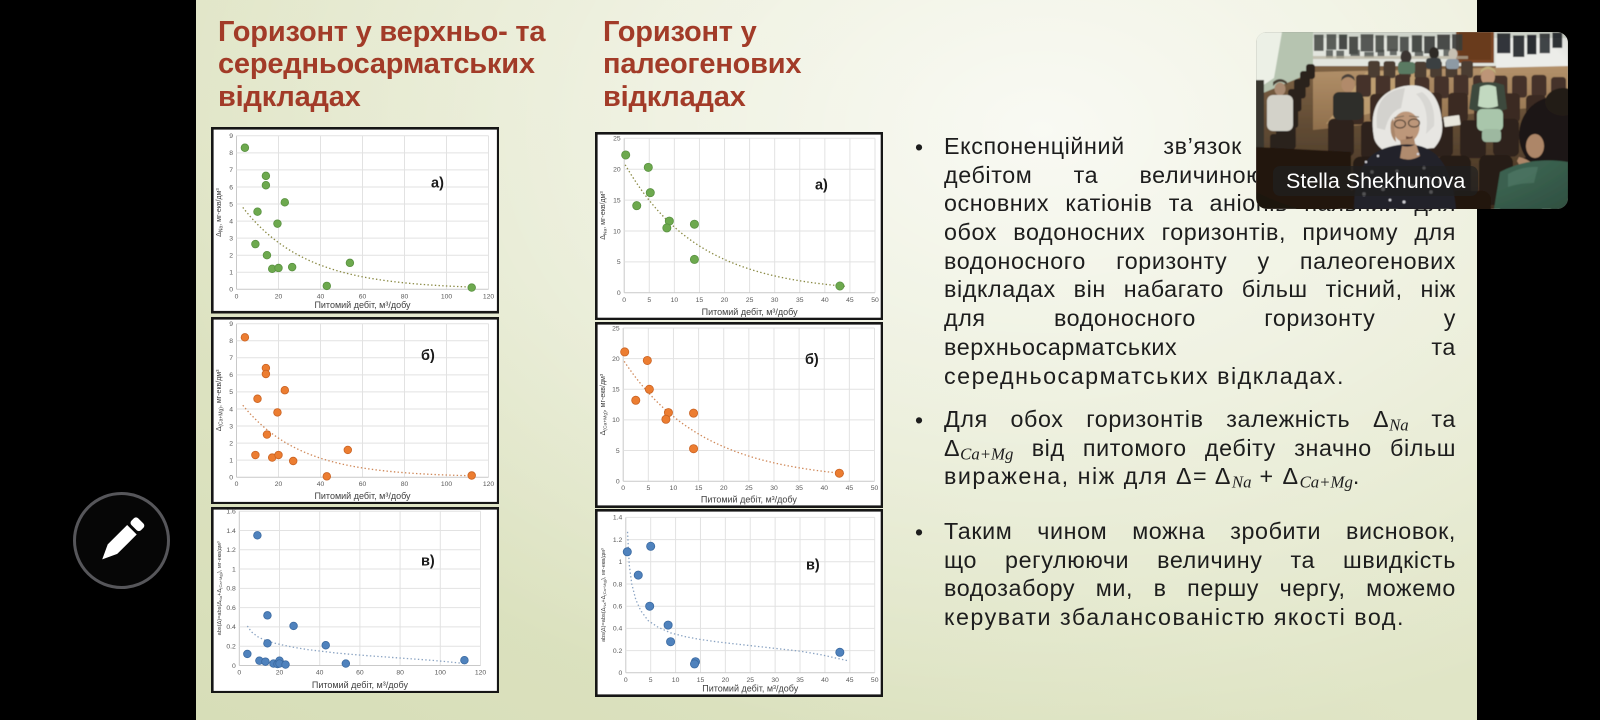 The image size is (1600, 720). What do you see at coordinates (362, 296) in the screenshot?
I see `svg-text: 60` at bounding box center [362, 296].